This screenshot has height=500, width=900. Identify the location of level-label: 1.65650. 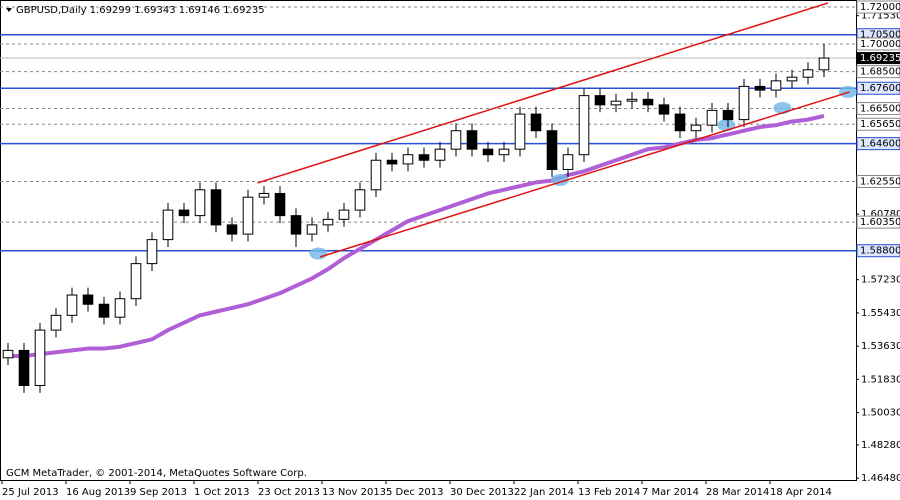
(880, 124).